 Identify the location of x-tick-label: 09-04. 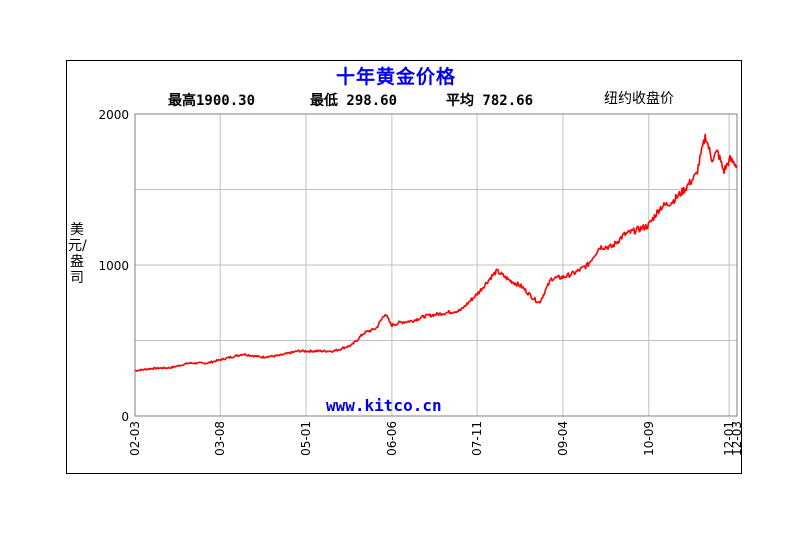
(563, 438).